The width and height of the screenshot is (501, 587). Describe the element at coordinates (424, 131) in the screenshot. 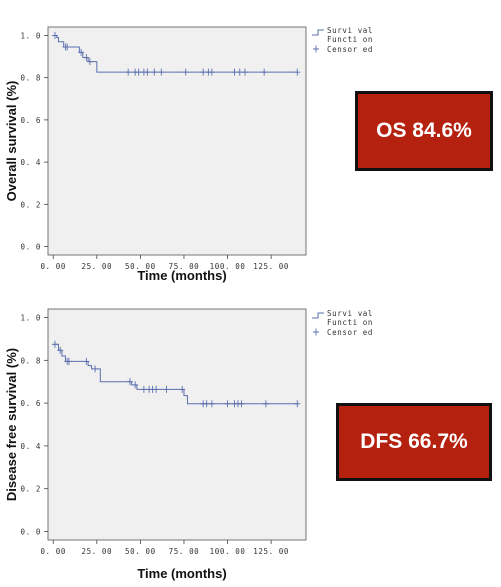

I see `os-badge: OS 84.6%` at that location.